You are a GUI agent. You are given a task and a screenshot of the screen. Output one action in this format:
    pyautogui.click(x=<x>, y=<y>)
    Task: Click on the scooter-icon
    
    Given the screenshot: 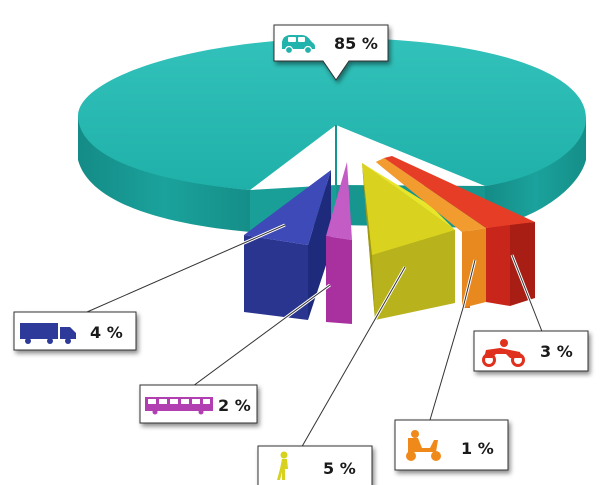 What is the action you would take?
    pyautogui.click(x=423, y=445)
    